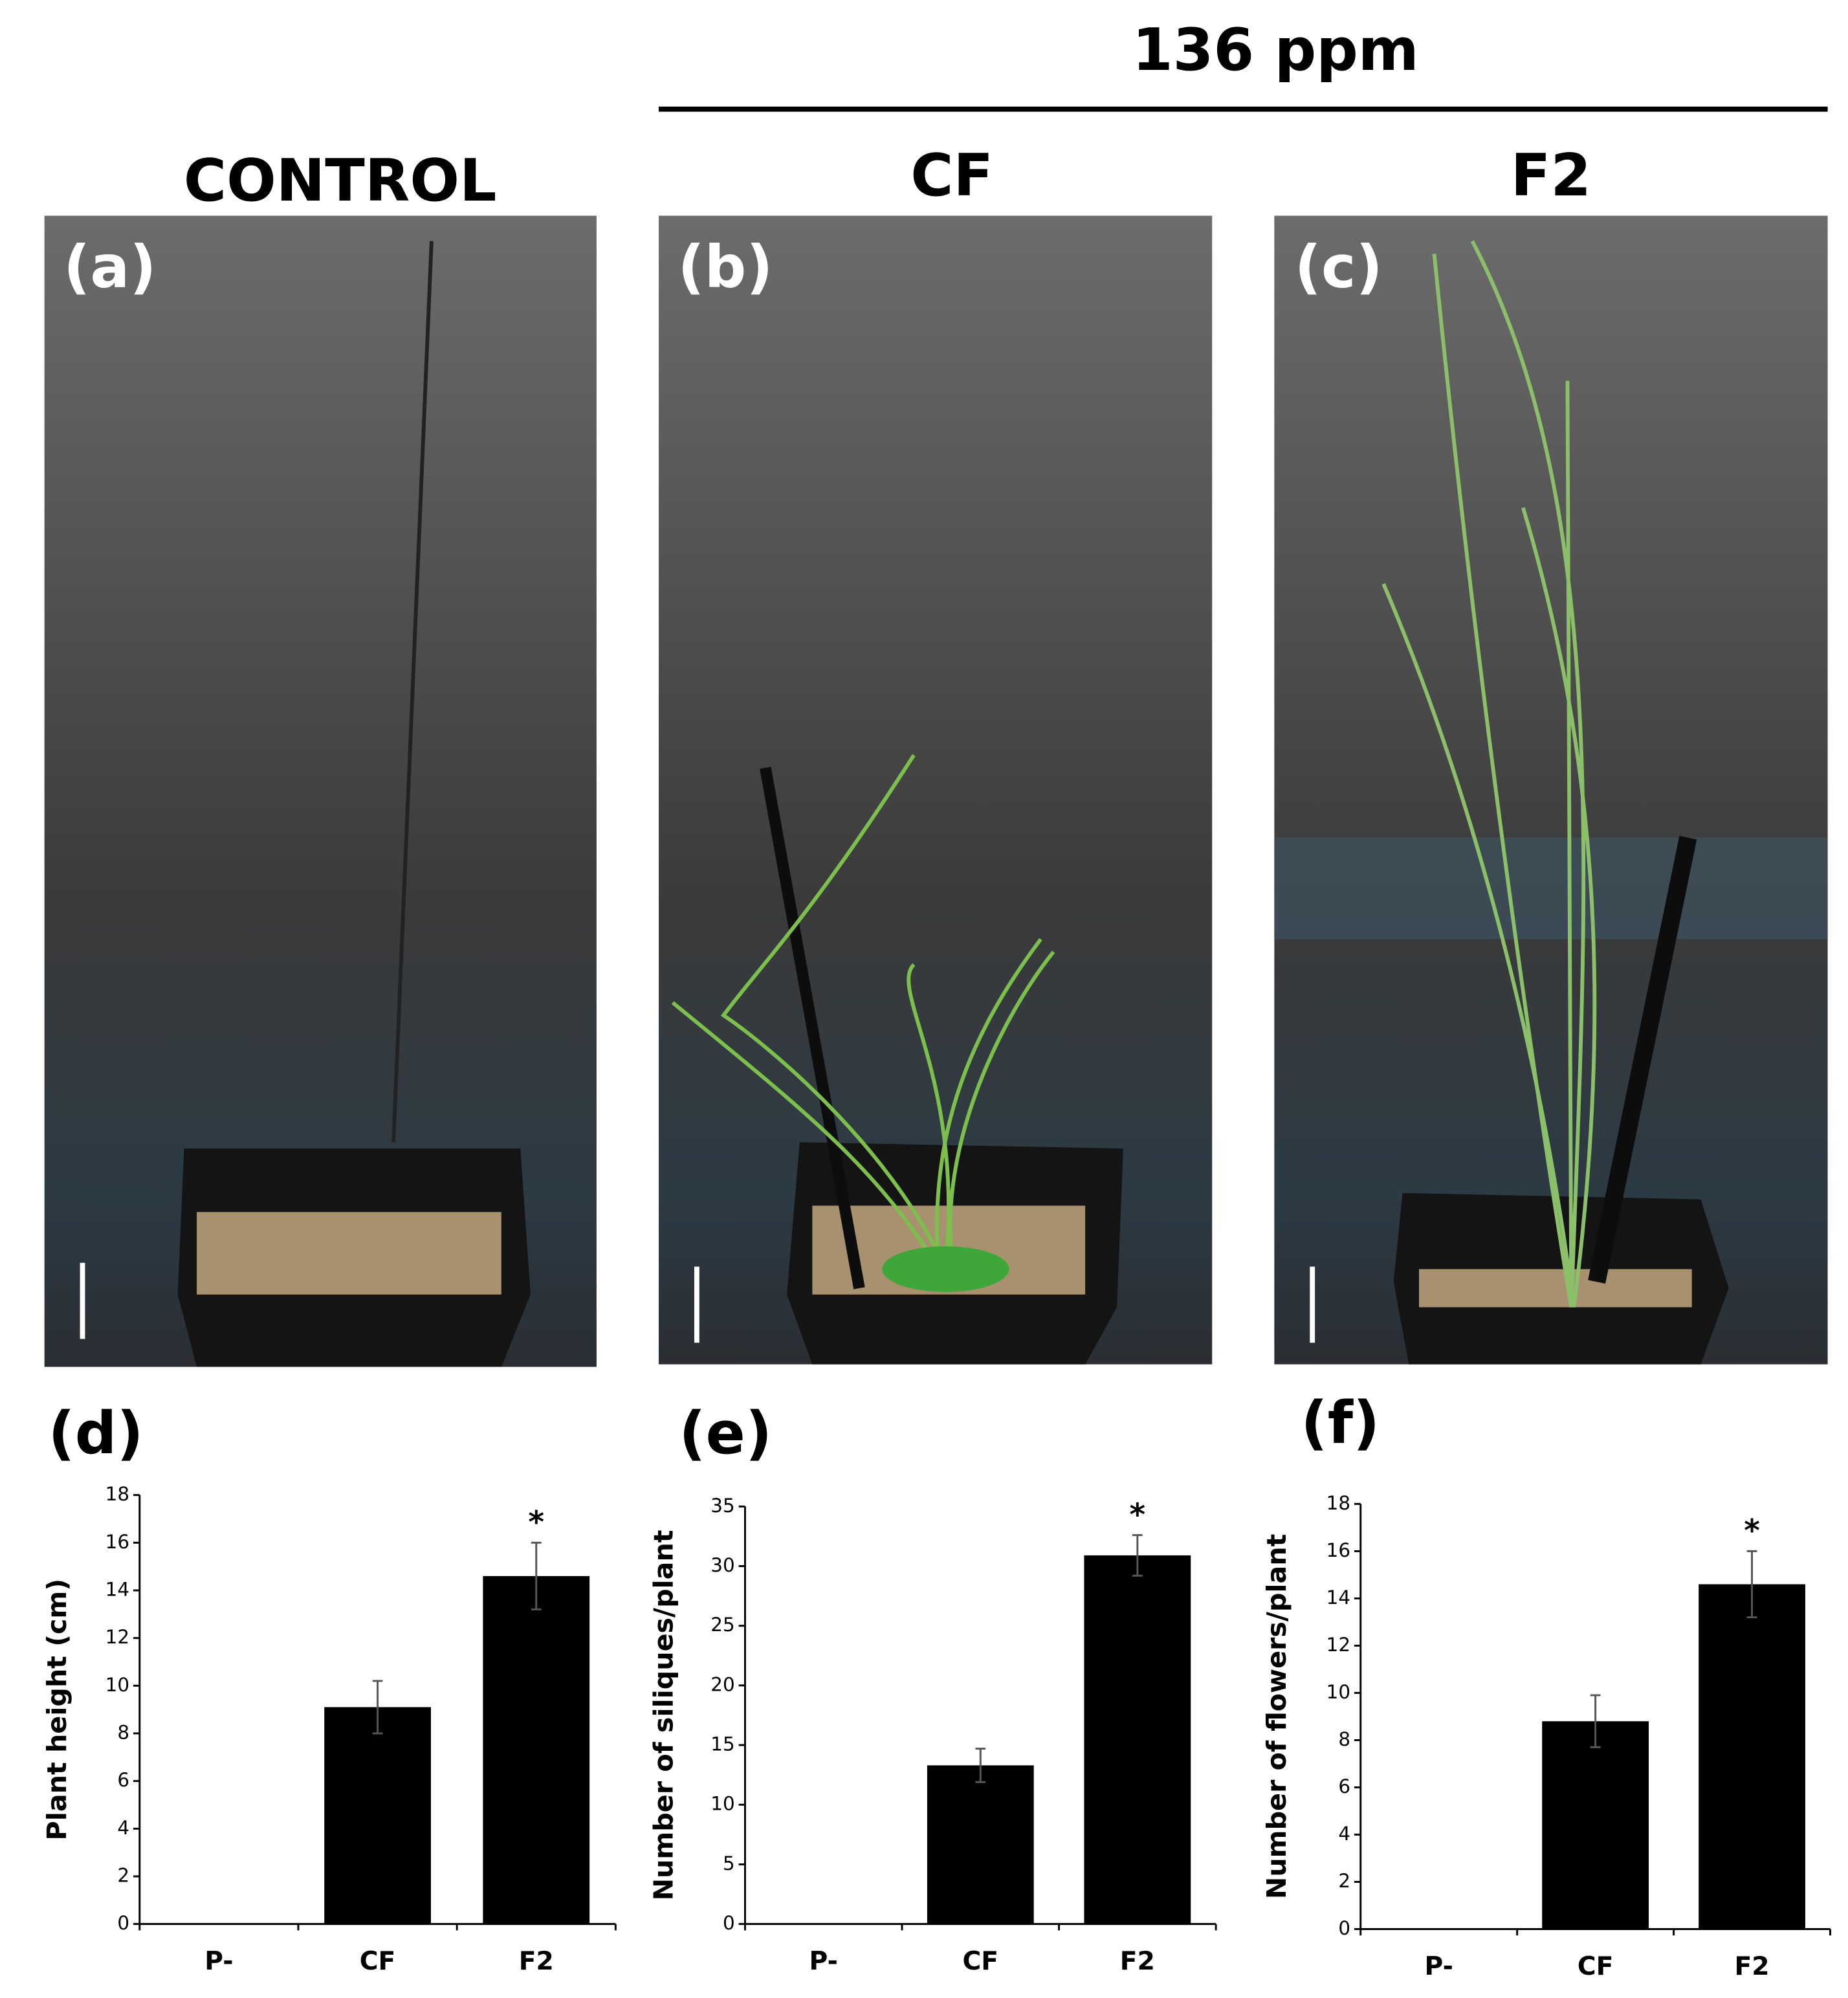  Describe the element at coordinates (951, 176) in the screenshot. I see `photo-title: CF` at that location.